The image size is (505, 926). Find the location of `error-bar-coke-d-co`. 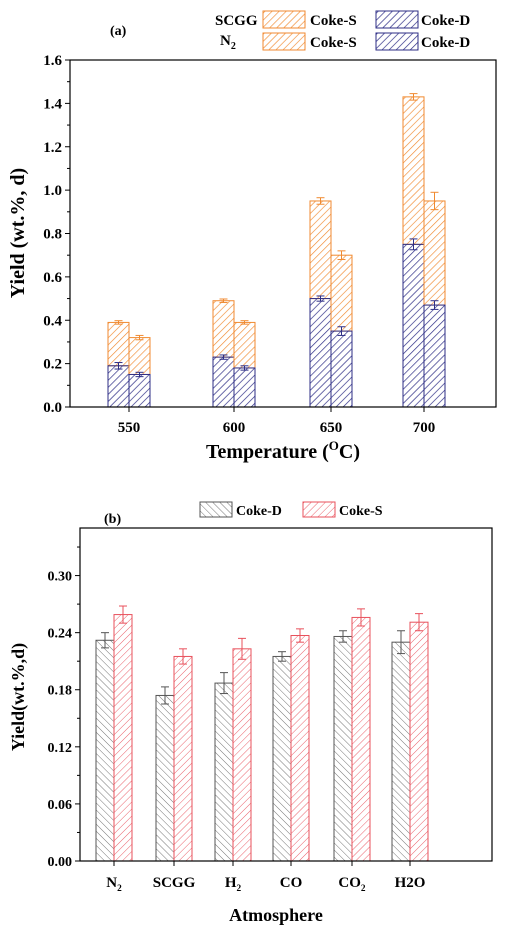

error-bar-coke-d-co is located at coordinates (282, 656).